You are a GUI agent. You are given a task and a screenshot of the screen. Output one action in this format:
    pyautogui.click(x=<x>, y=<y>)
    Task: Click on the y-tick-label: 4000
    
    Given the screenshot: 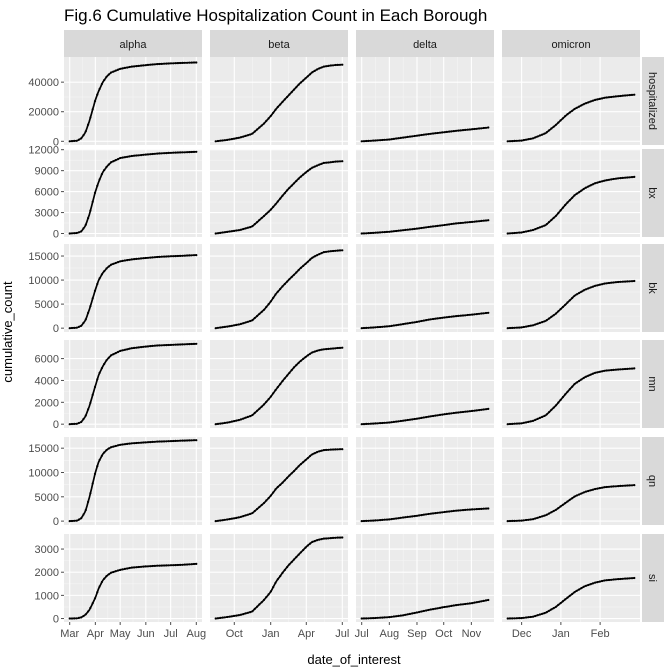 What is the action you would take?
    pyautogui.click(x=47, y=381)
    